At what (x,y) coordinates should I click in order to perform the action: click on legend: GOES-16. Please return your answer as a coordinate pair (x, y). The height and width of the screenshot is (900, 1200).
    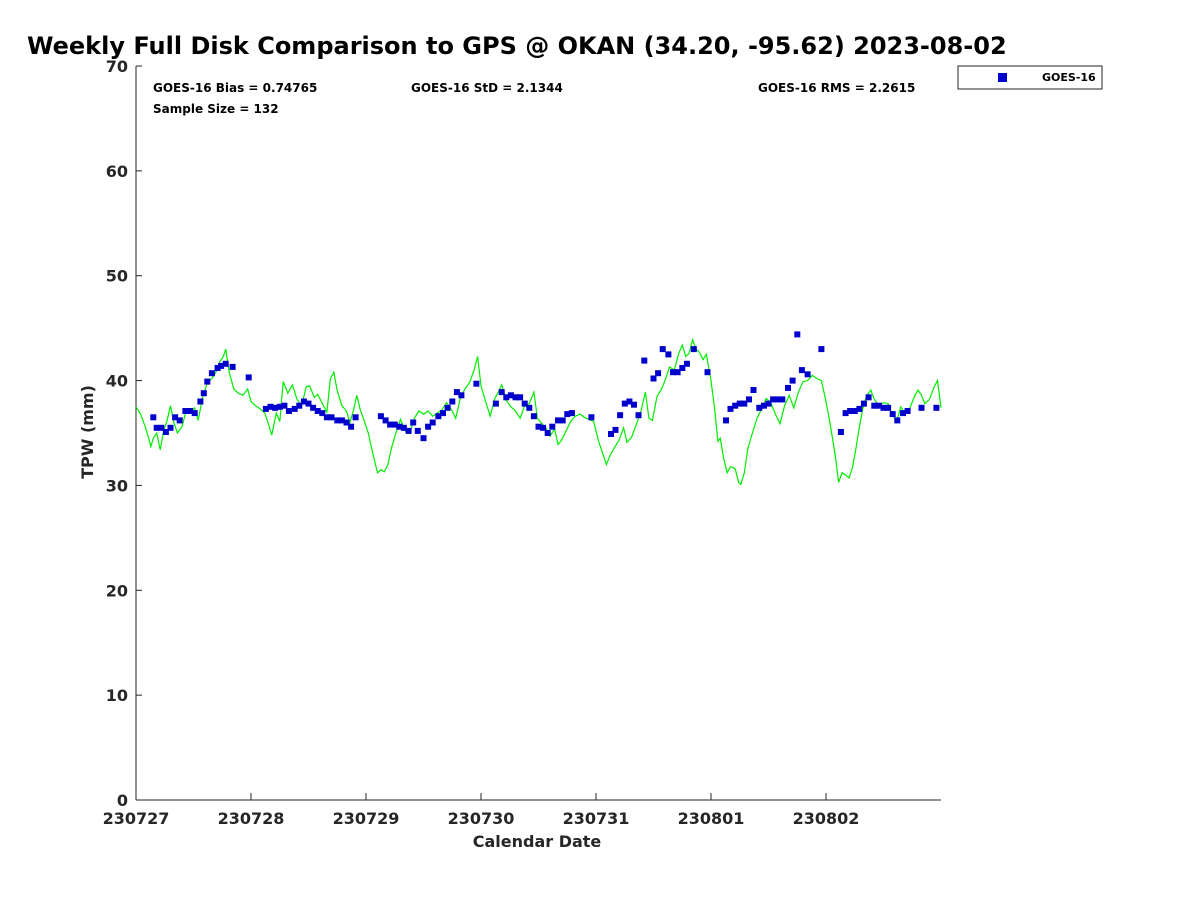
    Looking at the image, I should click on (1030, 77).